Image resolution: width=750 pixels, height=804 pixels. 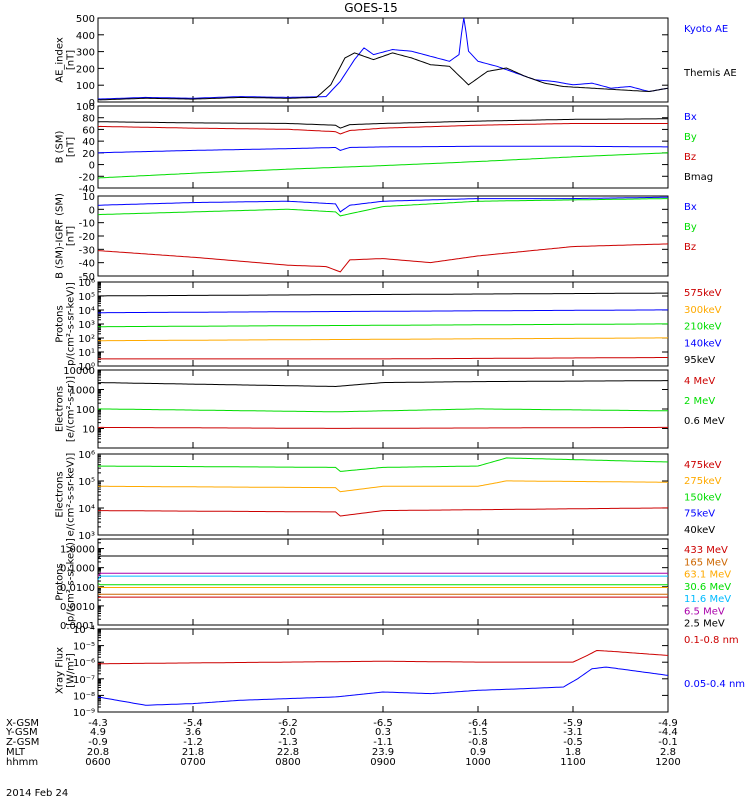 I want to click on legend-entry: Bmag, so click(x=698, y=177).